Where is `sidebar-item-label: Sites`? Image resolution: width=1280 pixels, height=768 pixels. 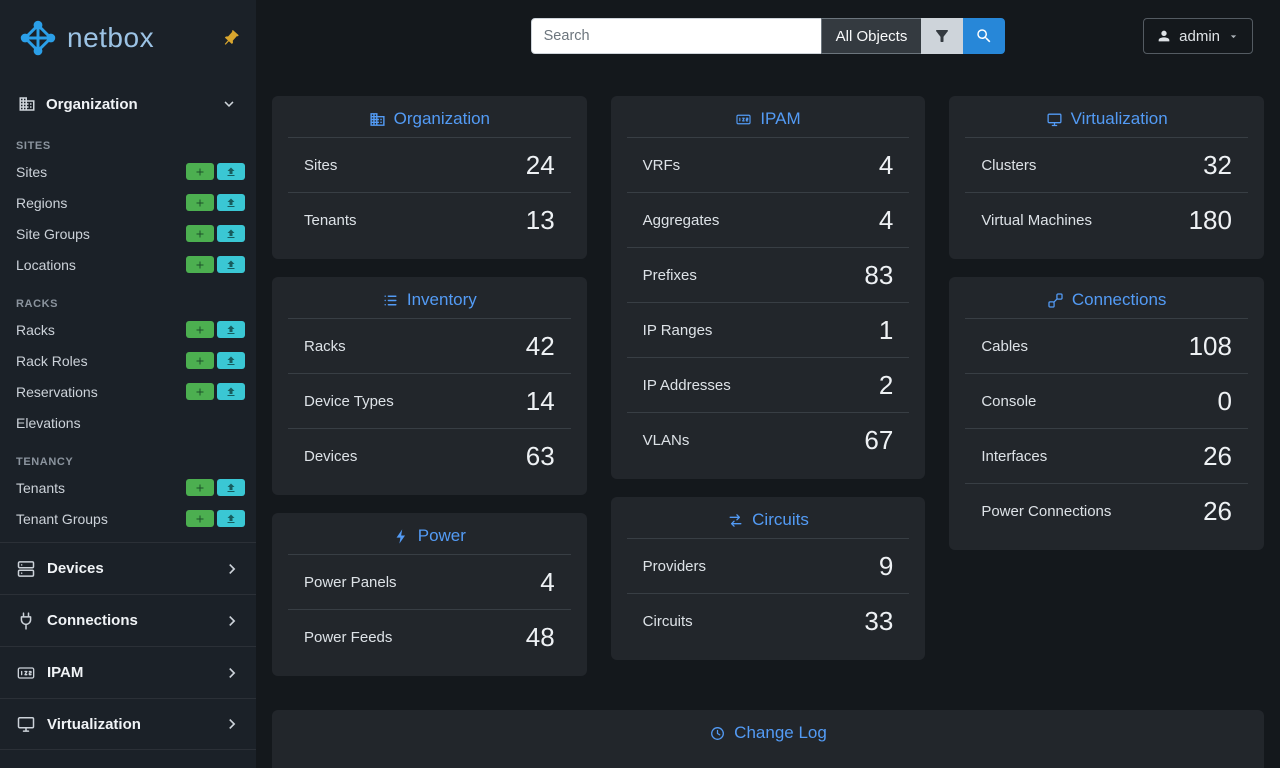 sidebar-item-label: Sites is located at coordinates (32, 171).